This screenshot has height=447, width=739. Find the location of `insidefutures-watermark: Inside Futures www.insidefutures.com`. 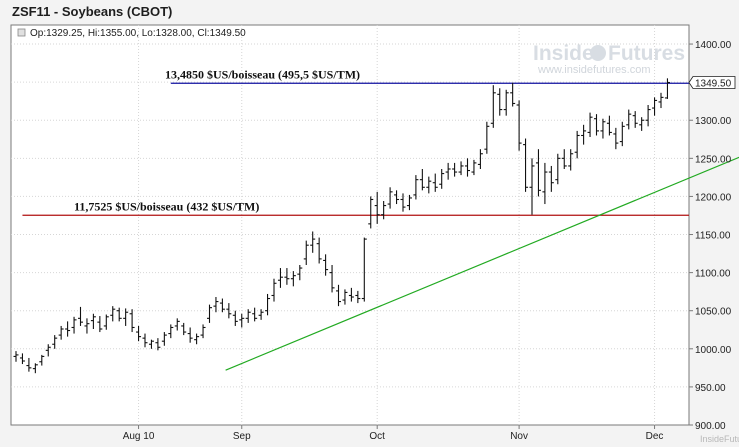

insidefutures-watermark: Inside Futures www.insidefutures.com is located at coordinates (609, 59).